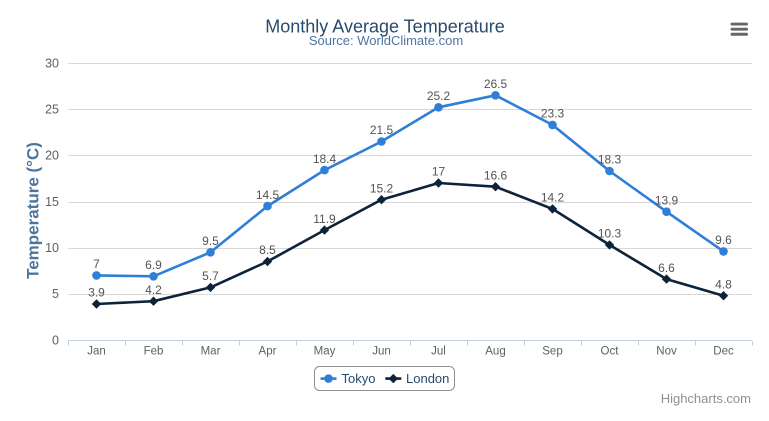 The width and height of the screenshot is (769, 421). What do you see at coordinates (52, 110) in the screenshot?
I see `svg-text: 25` at bounding box center [52, 110].